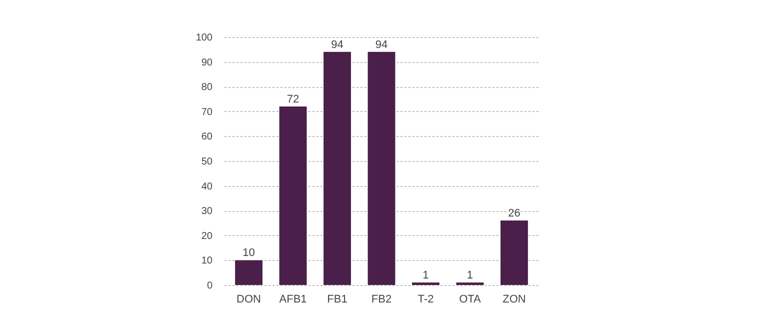 The image size is (768, 320). I want to click on y-tick-label: 10, so click(207, 261).